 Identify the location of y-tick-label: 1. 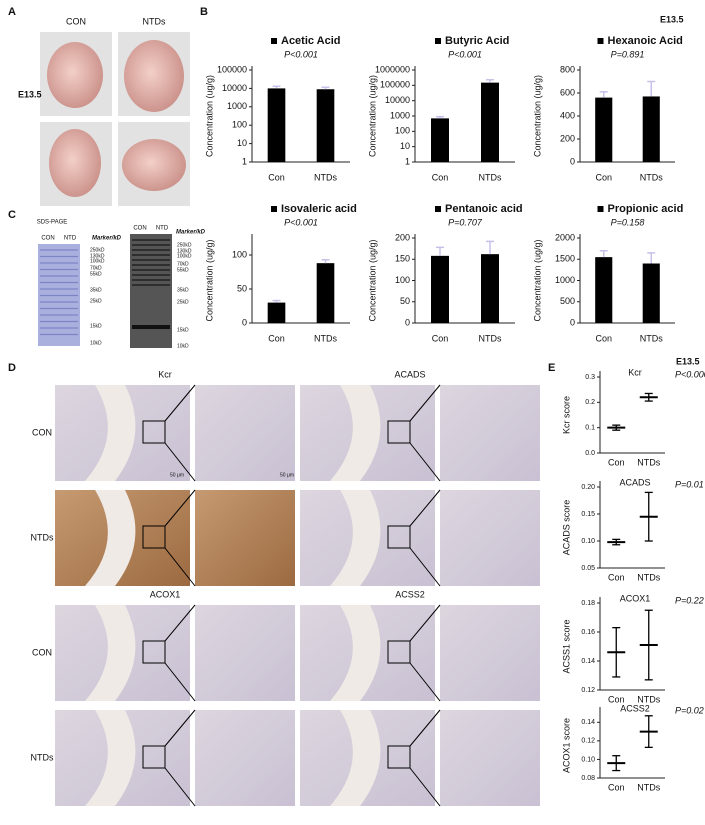
(407, 161).